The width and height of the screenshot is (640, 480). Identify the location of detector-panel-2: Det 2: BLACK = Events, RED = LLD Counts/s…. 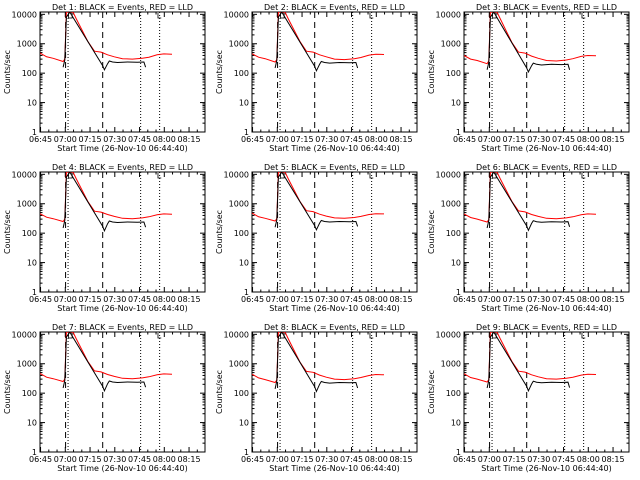
(316, 78).